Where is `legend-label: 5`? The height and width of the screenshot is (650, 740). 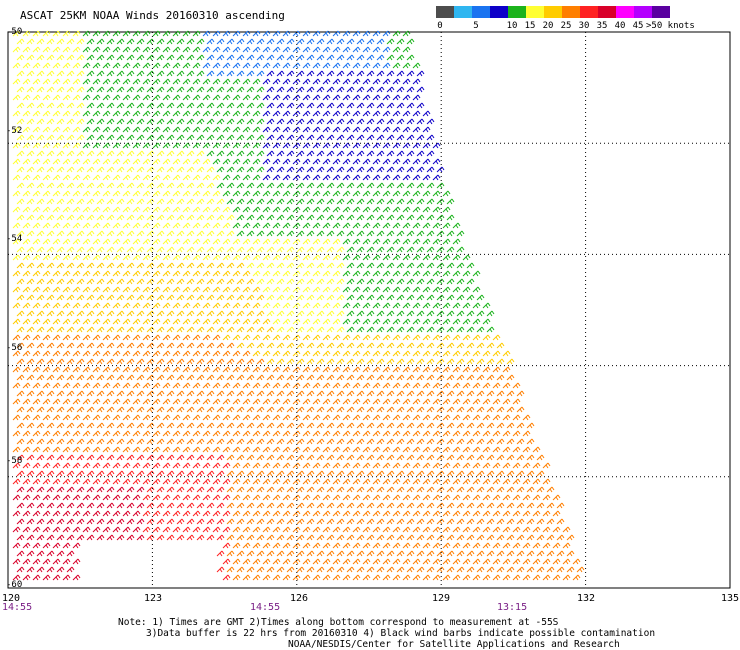 legend-label: 5 is located at coordinates (476, 26).